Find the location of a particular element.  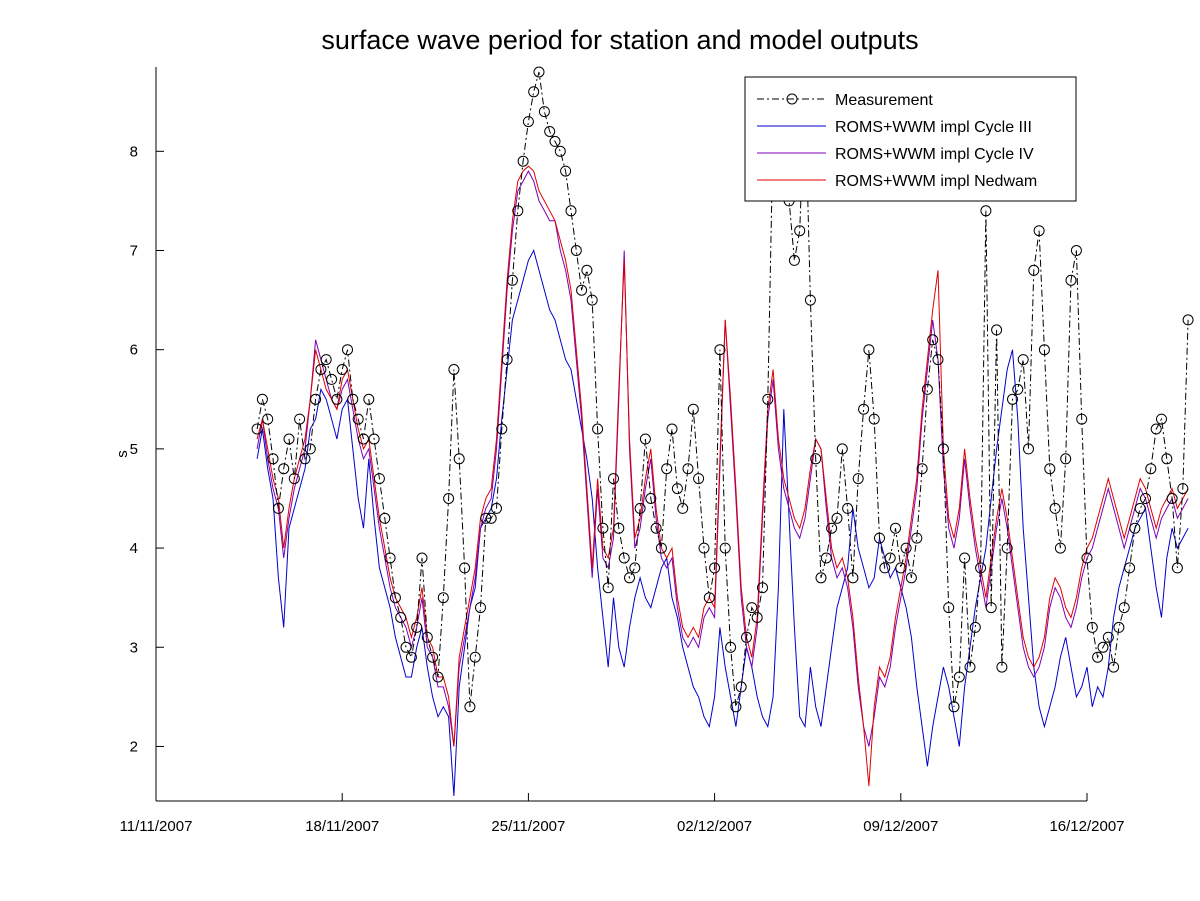

legend-item: ROMS+WWM impl Cycle IV is located at coordinates (895, 154).